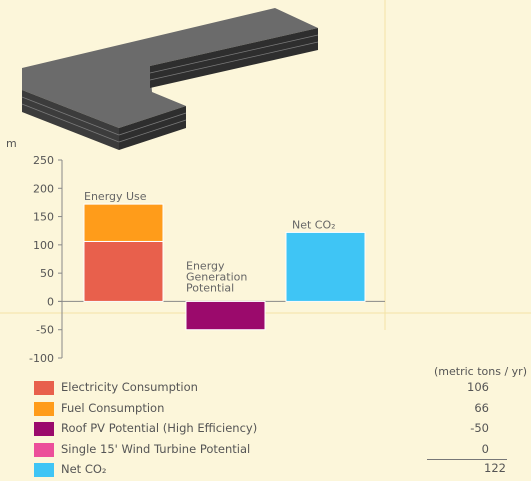 This screenshot has width=531, height=481. I want to click on legend-label: Electricity Consumption, so click(129, 387).